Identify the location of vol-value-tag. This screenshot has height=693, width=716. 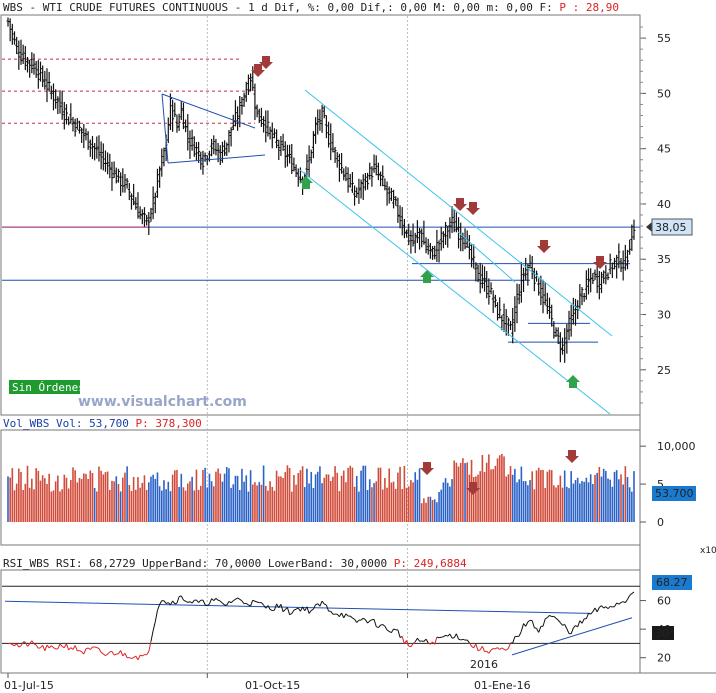
(674, 493).